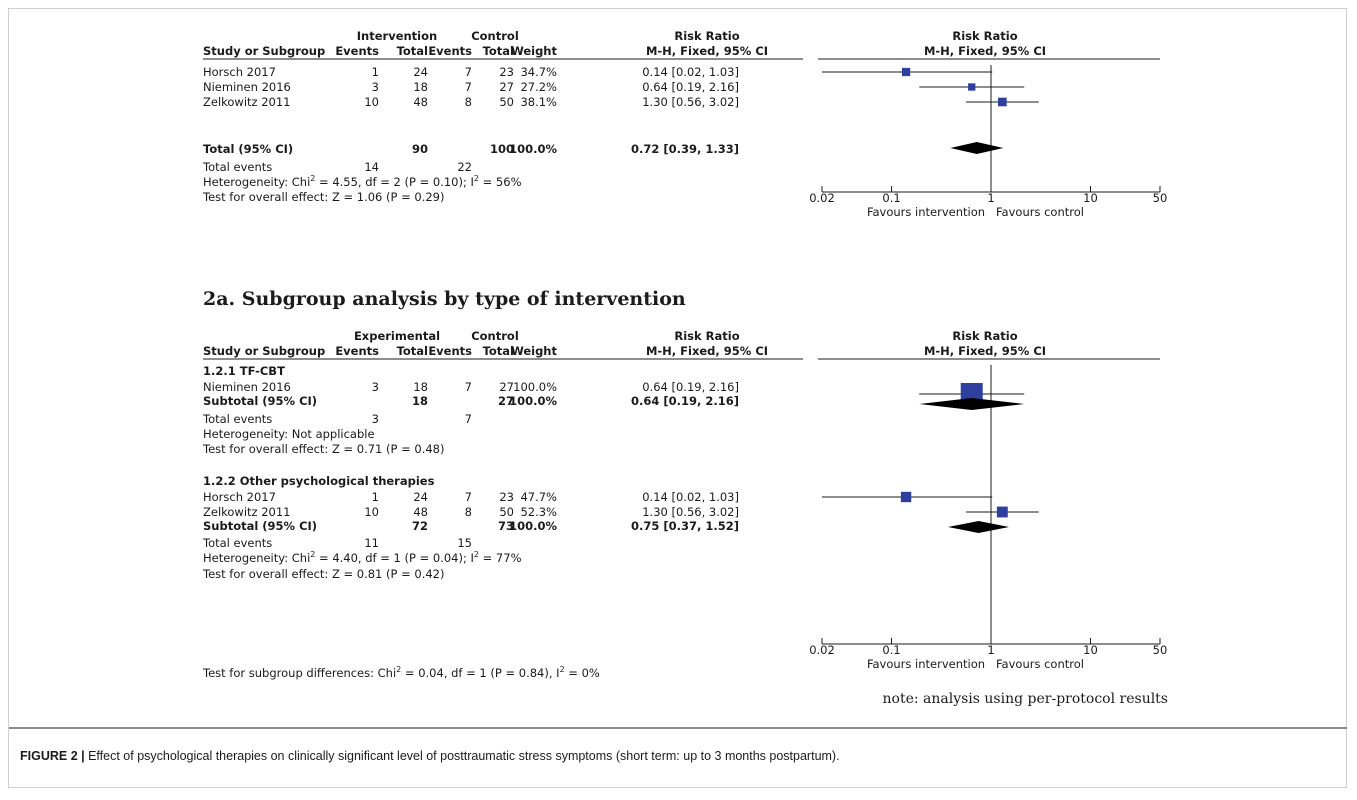  Describe the element at coordinates (248, 149) in the screenshot. I see `total-ci-label: Total (95% CI)` at that location.